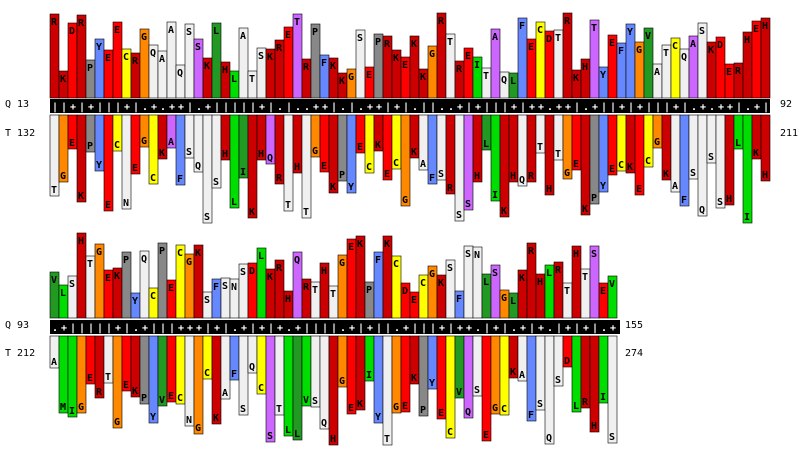  What do you see at coordinates (603, 186) in the screenshot?
I see `target-residue: Y` at bounding box center [603, 186].